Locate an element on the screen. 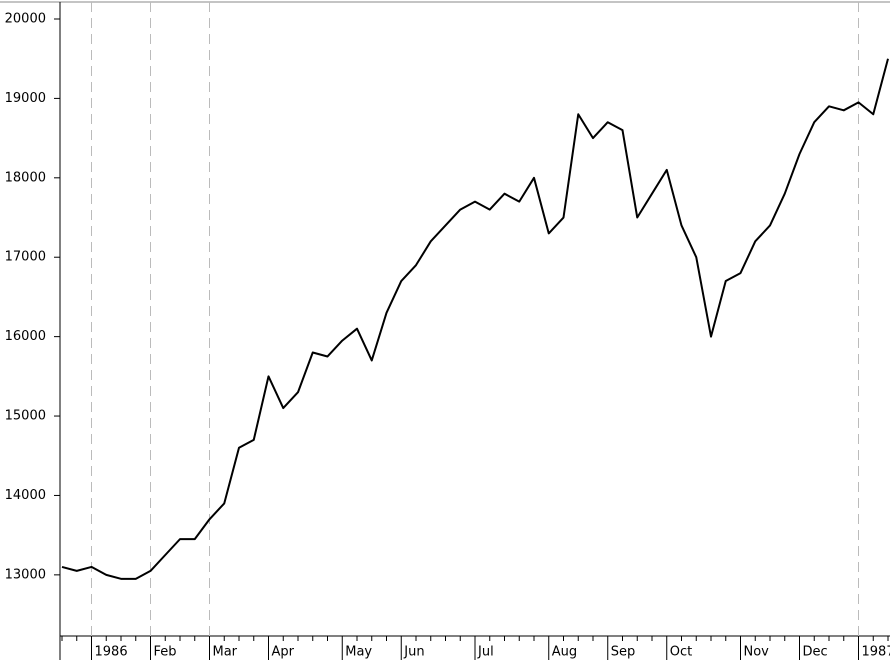  y-tick-label: 16000 is located at coordinates (25, 336).